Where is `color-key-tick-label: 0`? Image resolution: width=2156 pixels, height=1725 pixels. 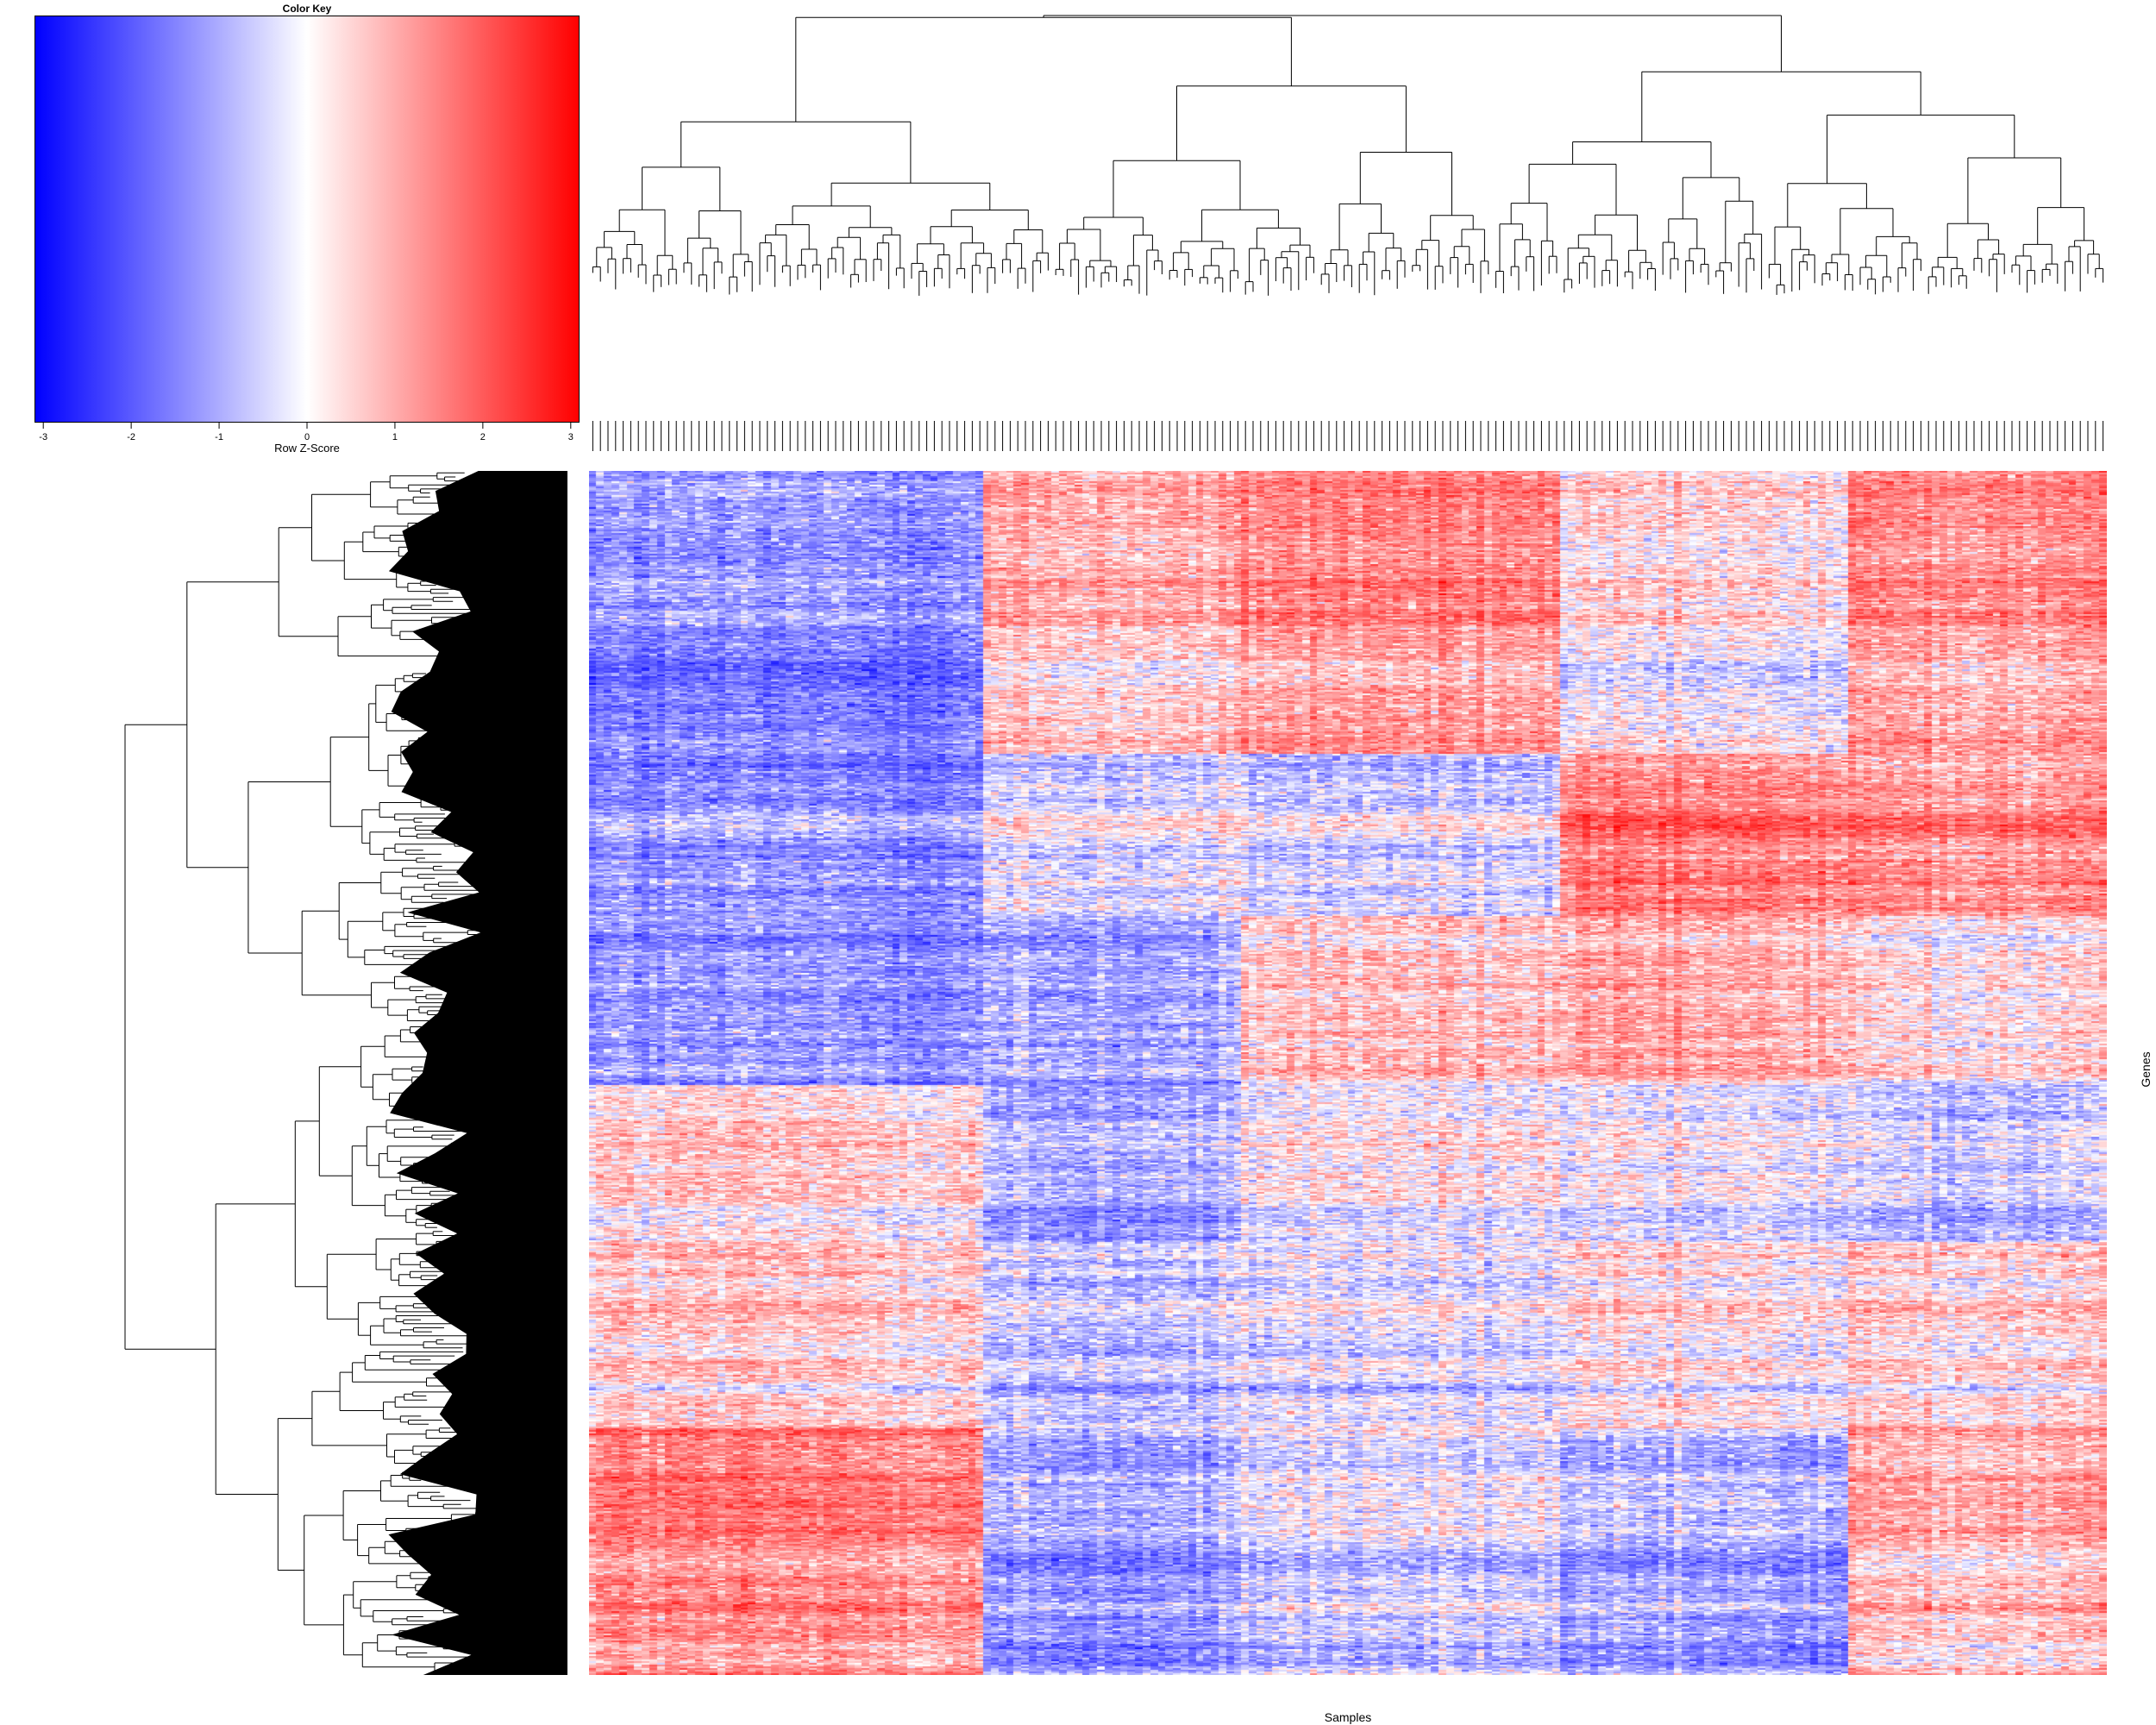 color-key-tick-label: 0 is located at coordinates (307, 437).